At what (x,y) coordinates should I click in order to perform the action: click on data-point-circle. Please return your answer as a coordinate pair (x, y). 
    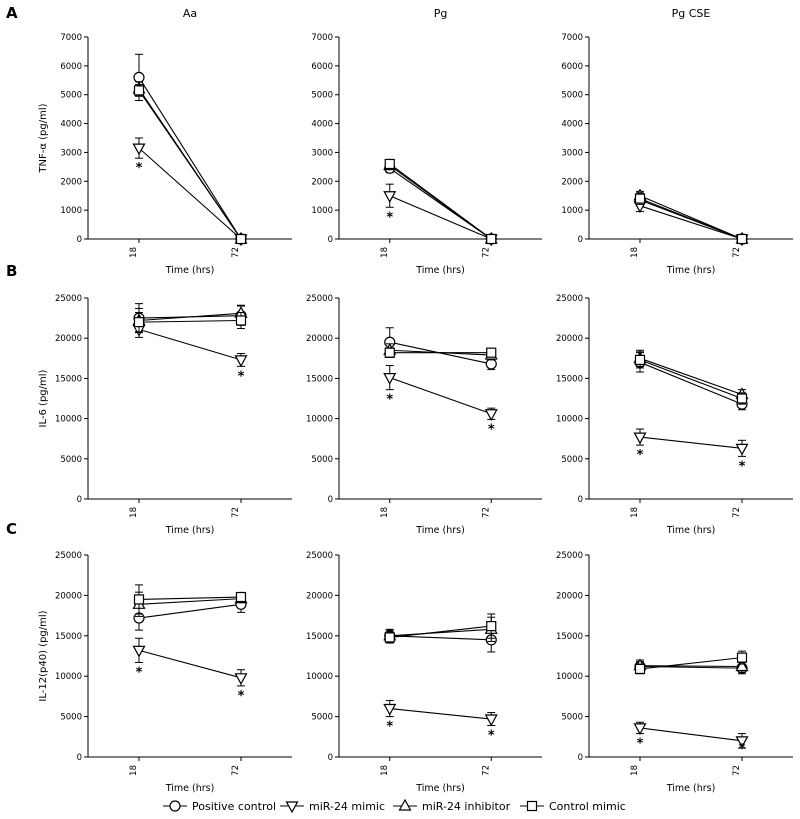
    Looking at the image, I should click on (491, 364).